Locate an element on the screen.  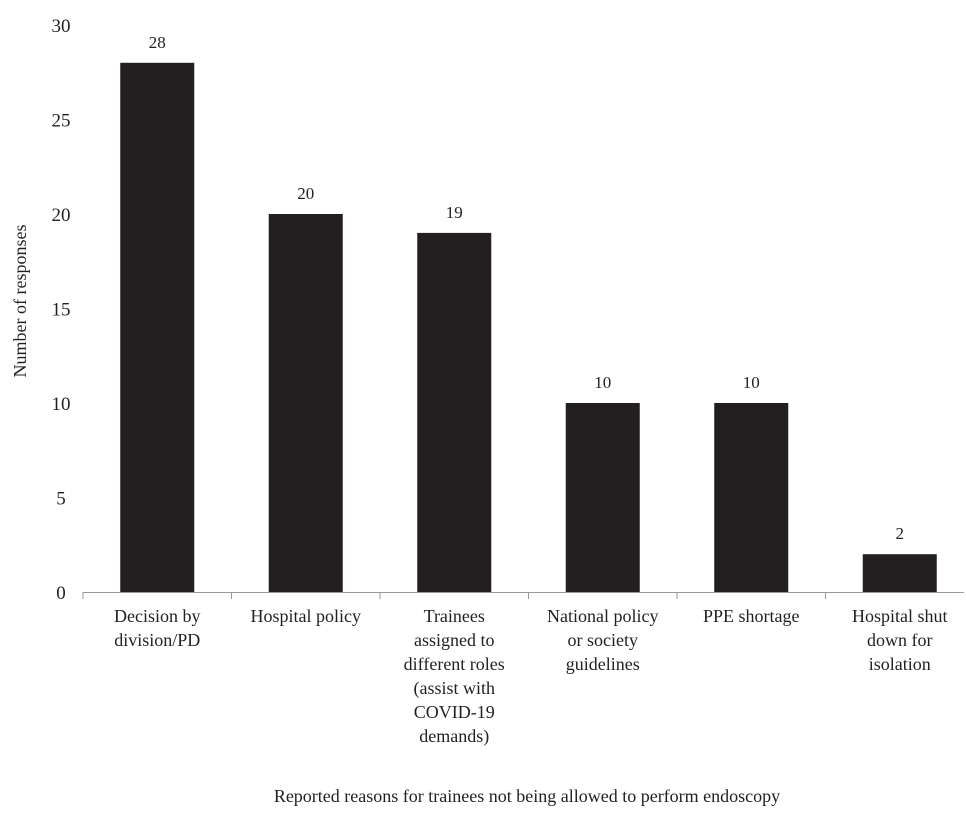
data-label: 28 is located at coordinates (157, 42).